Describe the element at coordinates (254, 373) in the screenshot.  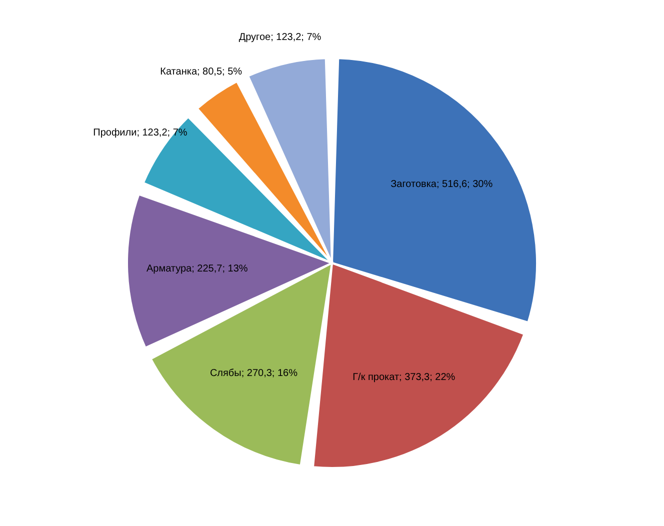
I see `slice-label: Слябы; 270,3; 16%` at that location.